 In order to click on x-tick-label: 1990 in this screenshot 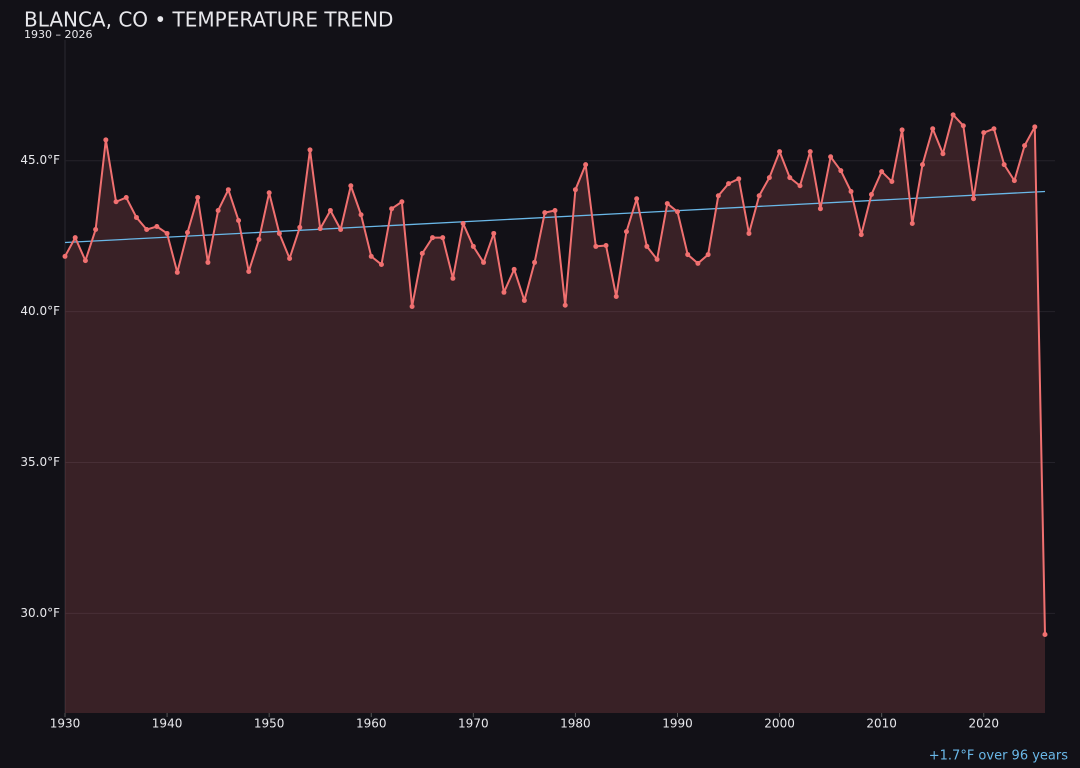, I will do `click(677, 724)`.